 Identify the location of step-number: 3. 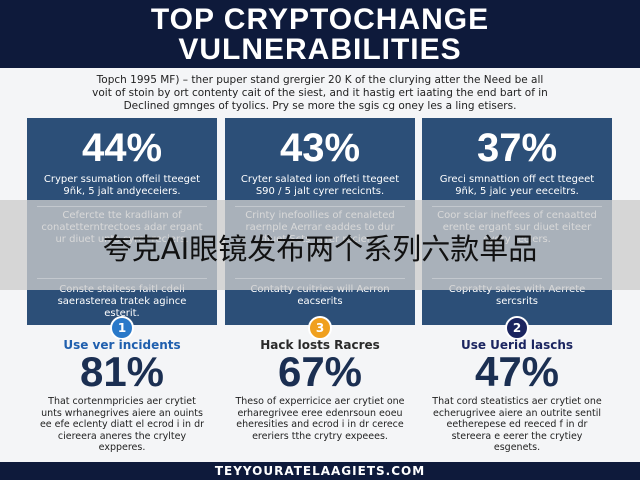
(320, 328).